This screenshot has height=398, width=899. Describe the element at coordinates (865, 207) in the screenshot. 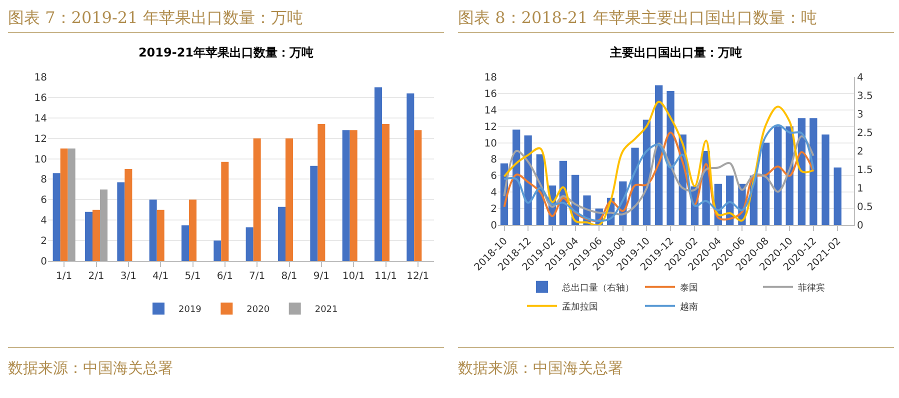

I see `y2-tick-label: 0.5` at that location.